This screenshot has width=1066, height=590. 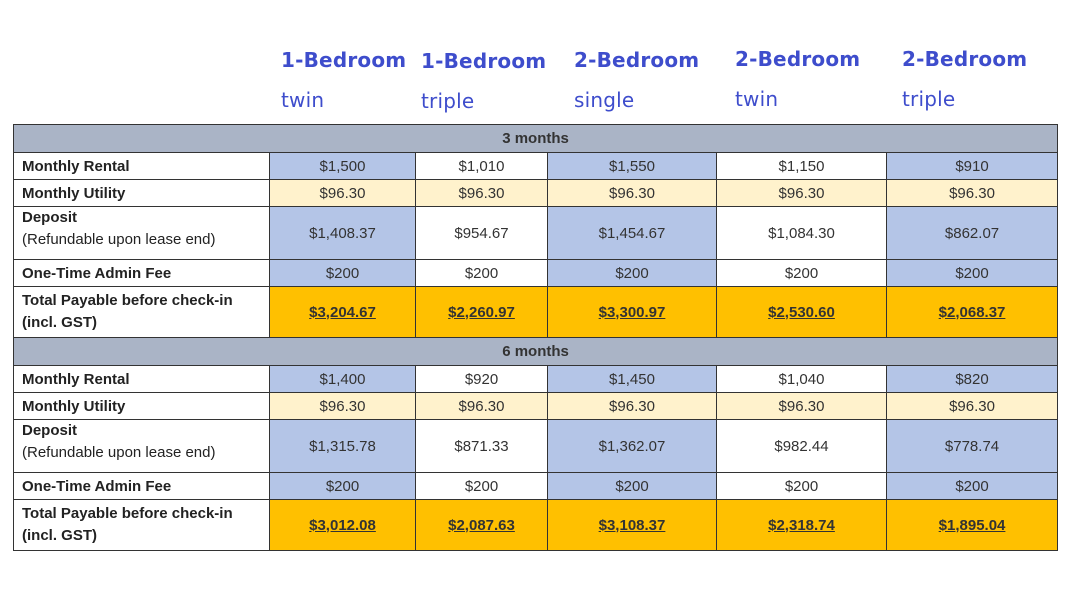 I want to click on table-cell: $778.74, so click(x=972, y=446).